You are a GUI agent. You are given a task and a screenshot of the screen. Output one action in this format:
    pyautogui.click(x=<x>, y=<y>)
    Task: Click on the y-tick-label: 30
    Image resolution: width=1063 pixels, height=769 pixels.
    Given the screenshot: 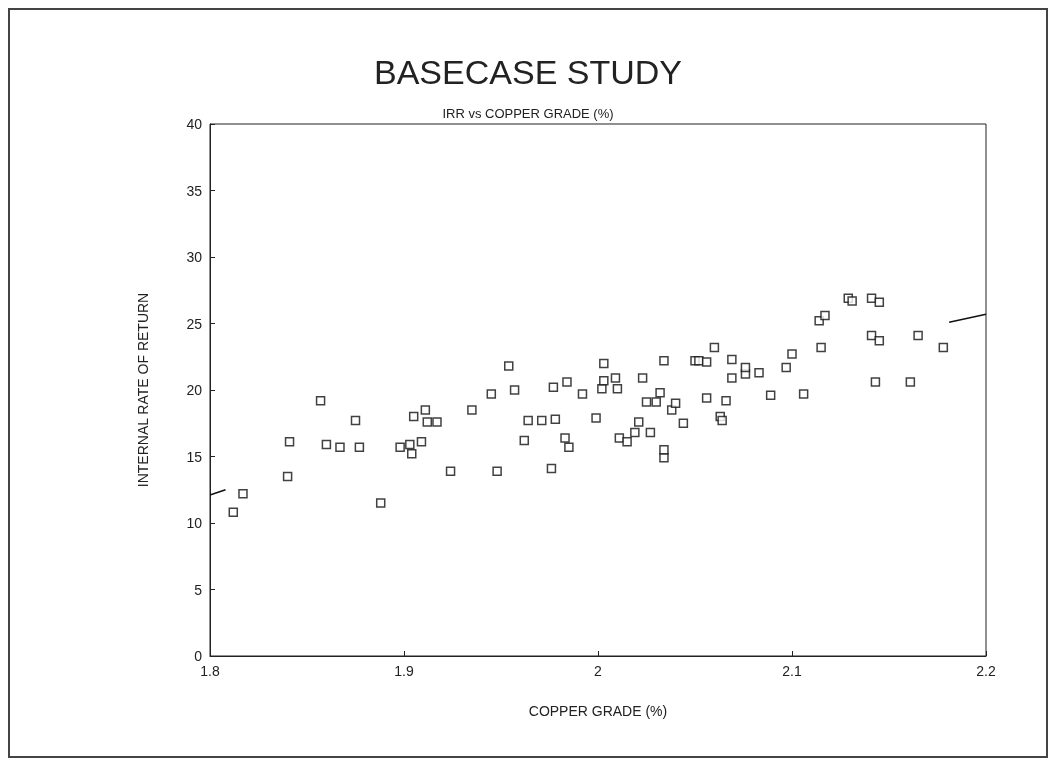 What is the action you would take?
    pyautogui.click(x=194, y=257)
    